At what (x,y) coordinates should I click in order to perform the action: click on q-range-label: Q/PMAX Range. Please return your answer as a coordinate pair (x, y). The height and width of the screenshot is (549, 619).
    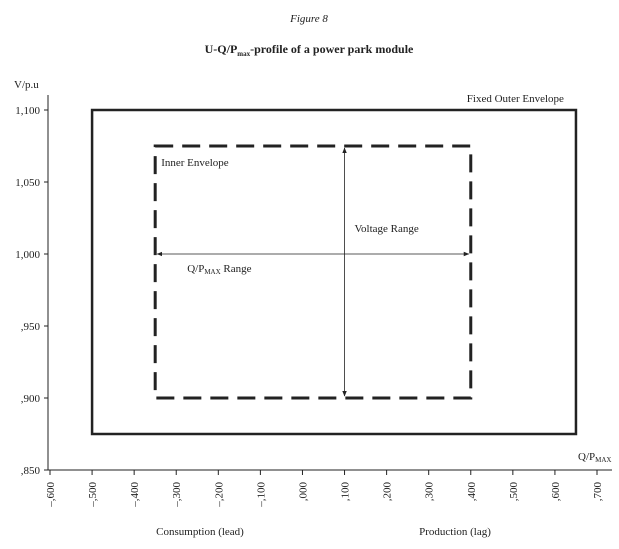
    Looking at the image, I should click on (219, 269).